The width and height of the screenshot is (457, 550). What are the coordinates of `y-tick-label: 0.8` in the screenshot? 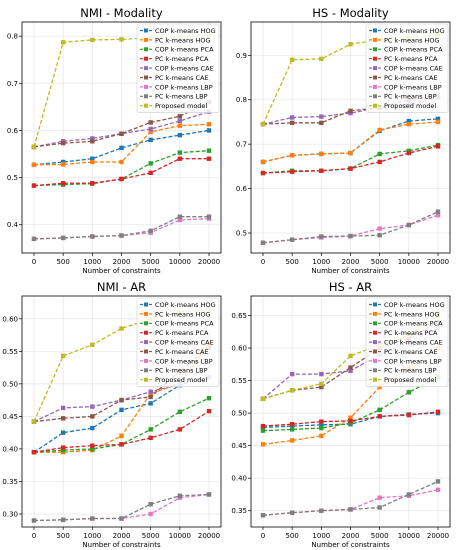 It's located at (12, 37).